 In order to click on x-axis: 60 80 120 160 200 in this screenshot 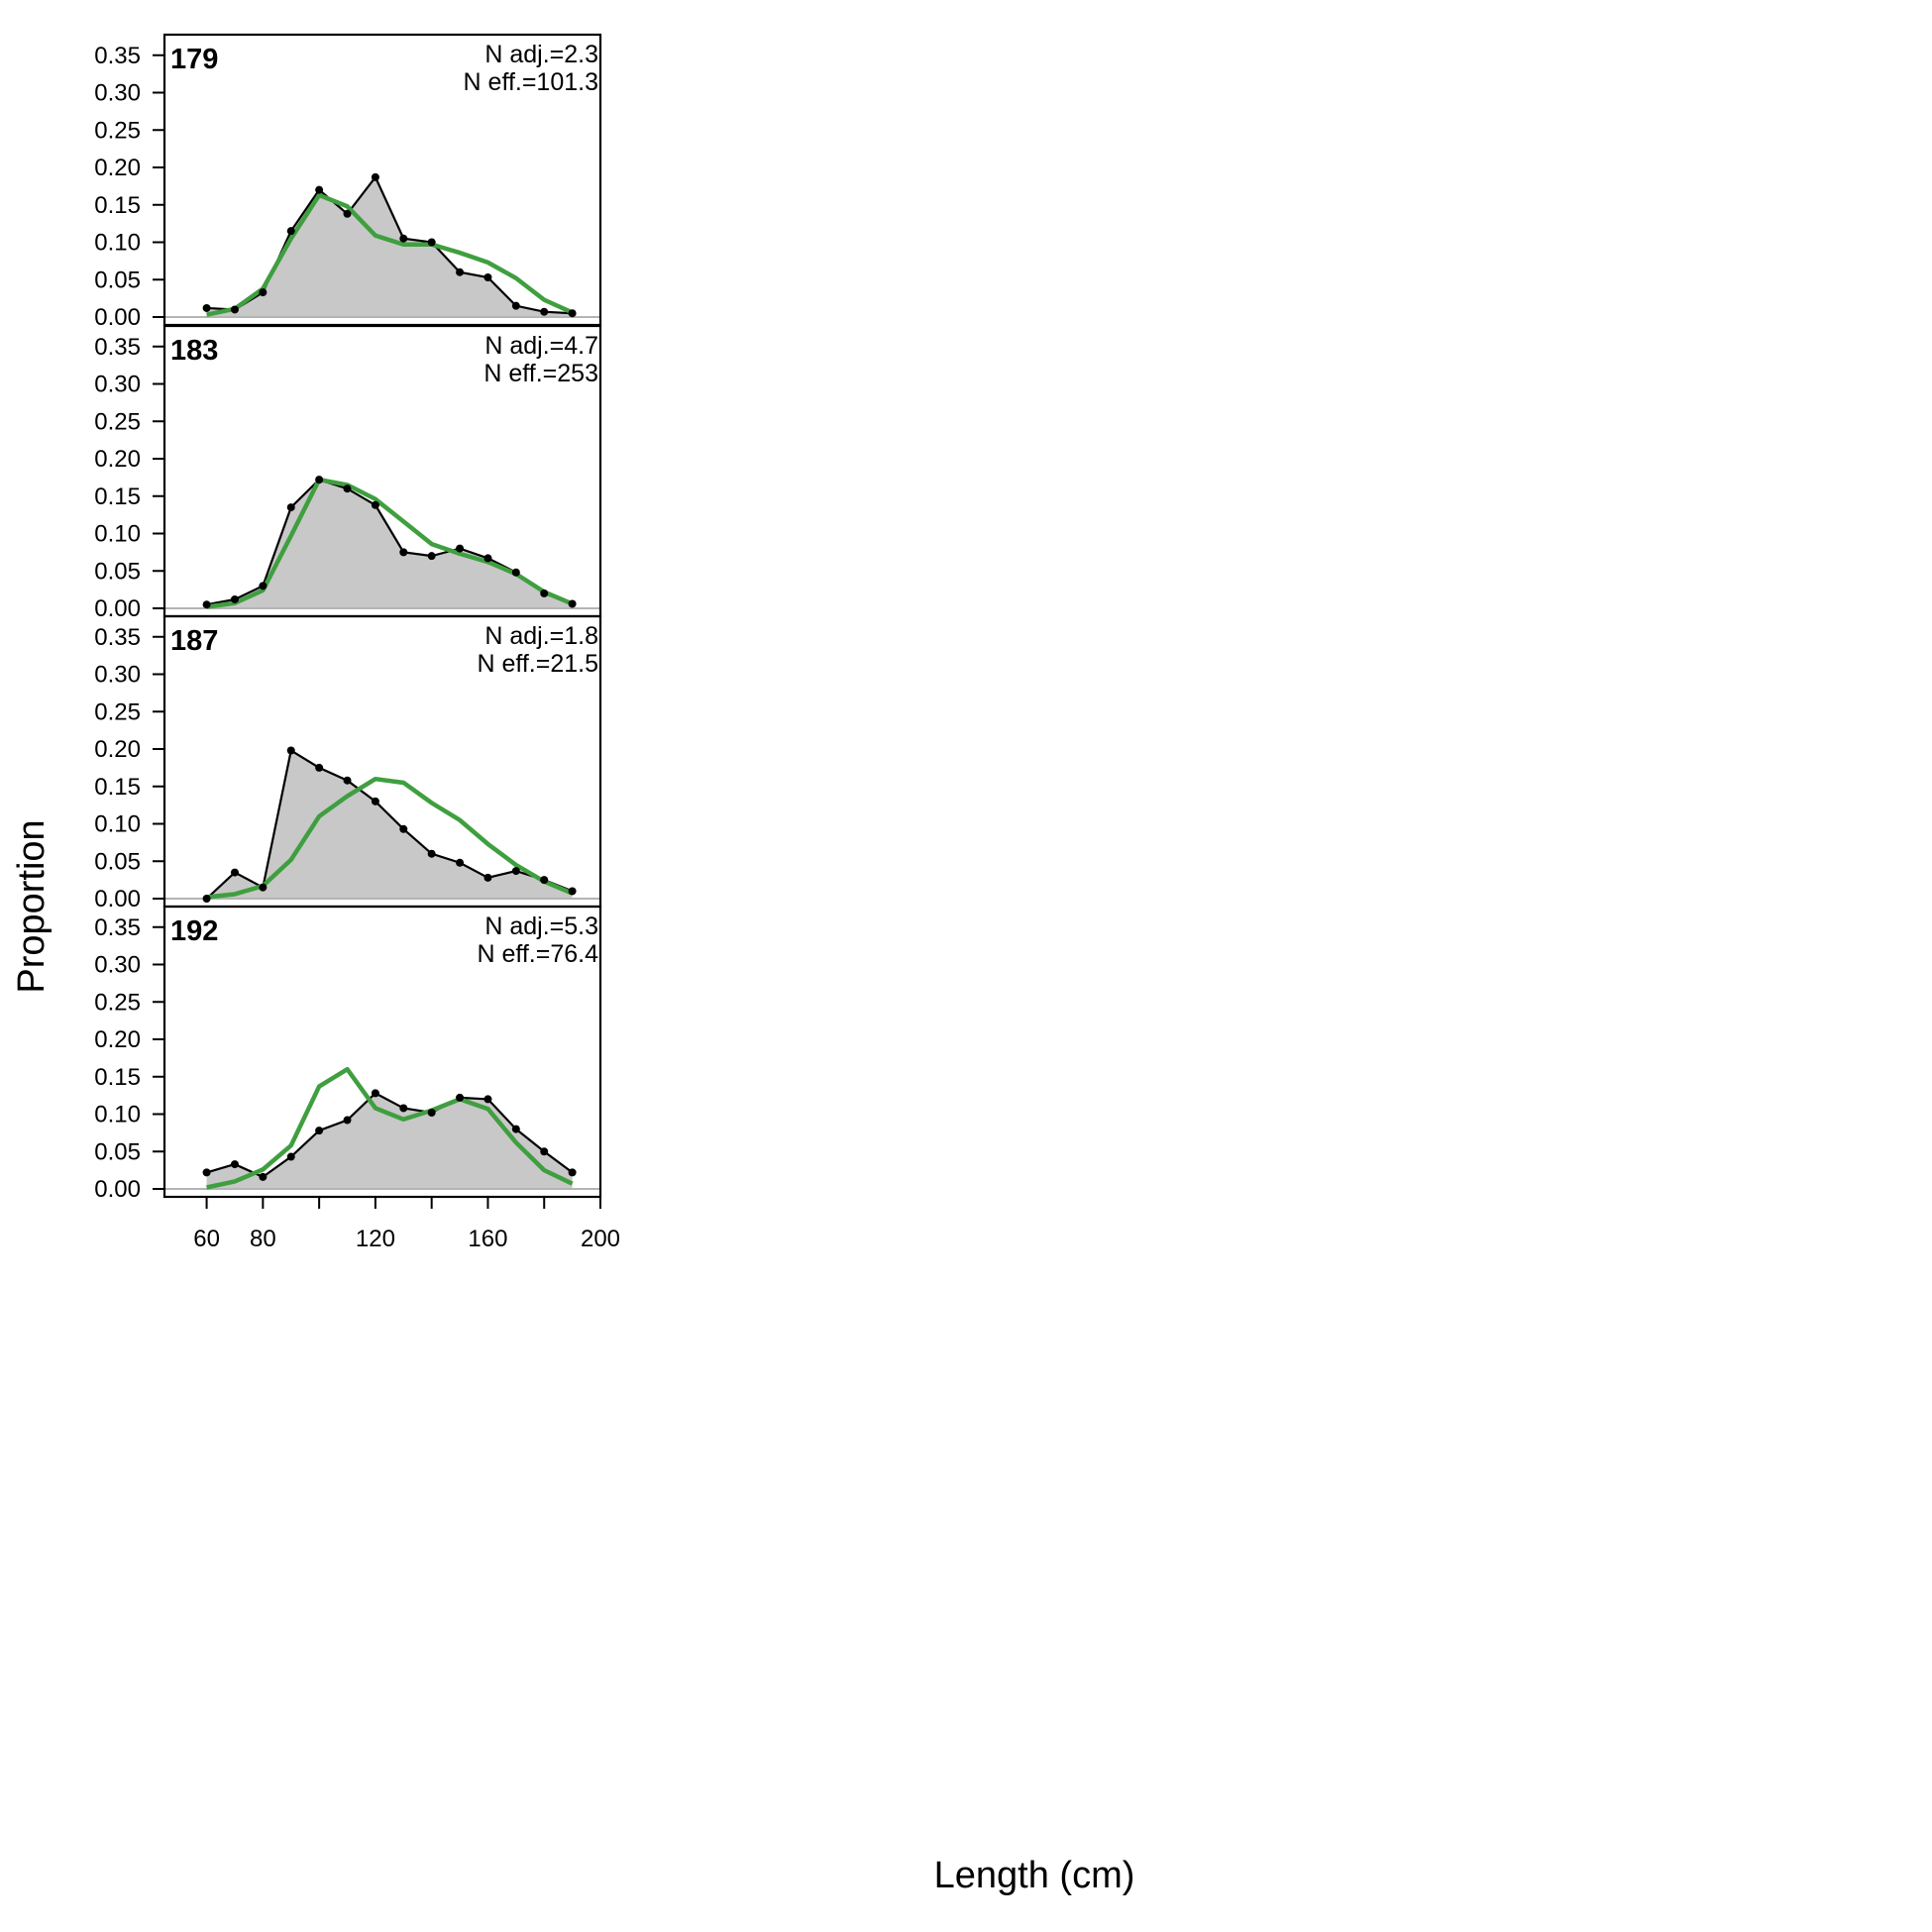, I will do `click(406, 1224)`.